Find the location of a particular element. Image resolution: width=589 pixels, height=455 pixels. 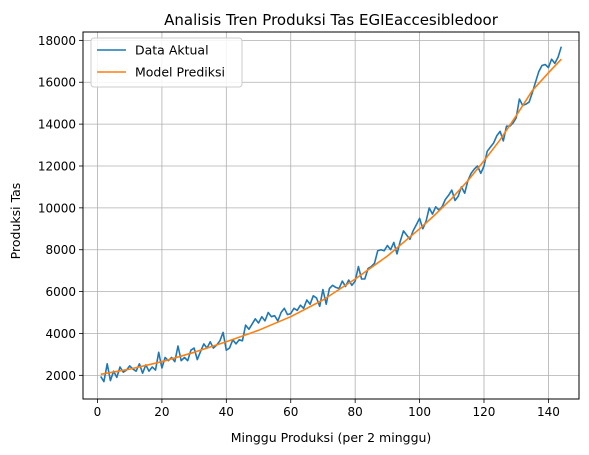

y-tick-label: 10000 is located at coordinates (57, 208).